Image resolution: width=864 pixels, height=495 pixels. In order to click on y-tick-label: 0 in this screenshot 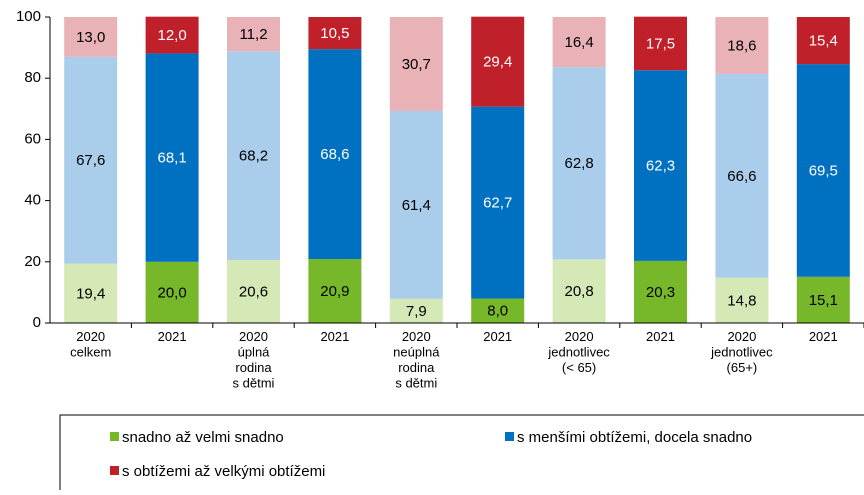, I will do `click(37, 322)`.